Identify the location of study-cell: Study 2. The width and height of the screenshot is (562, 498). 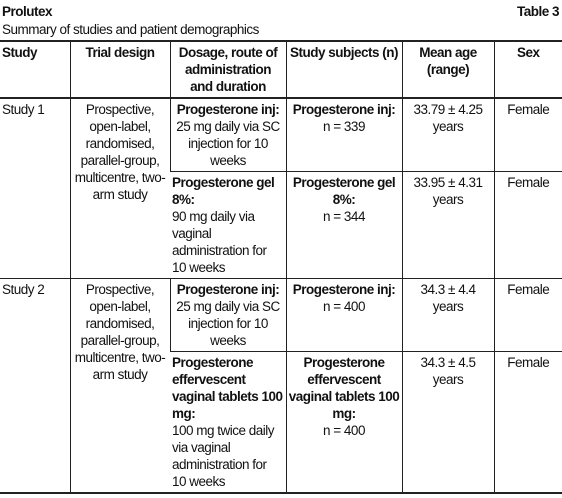
(23, 289).